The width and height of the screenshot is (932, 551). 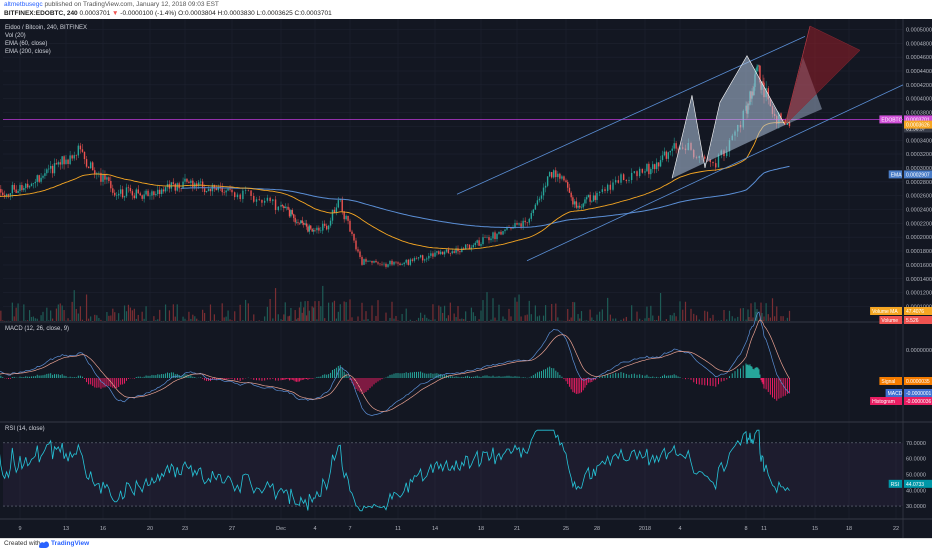 I want to click on ema60-legend: EMA (60, close), so click(x=26, y=44).